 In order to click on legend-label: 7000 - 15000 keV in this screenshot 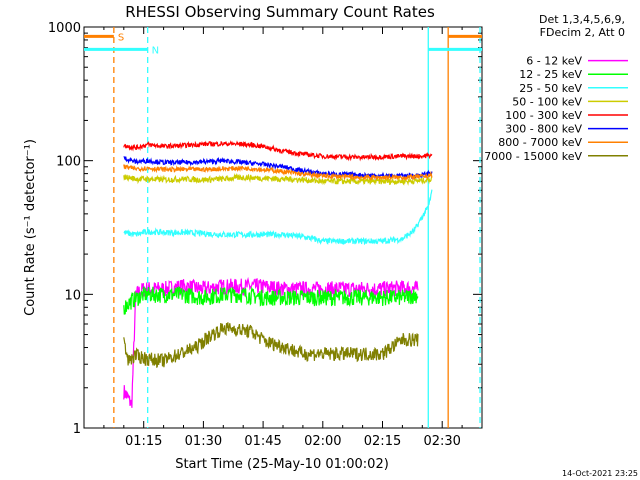, I will do `click(533, 156)`.